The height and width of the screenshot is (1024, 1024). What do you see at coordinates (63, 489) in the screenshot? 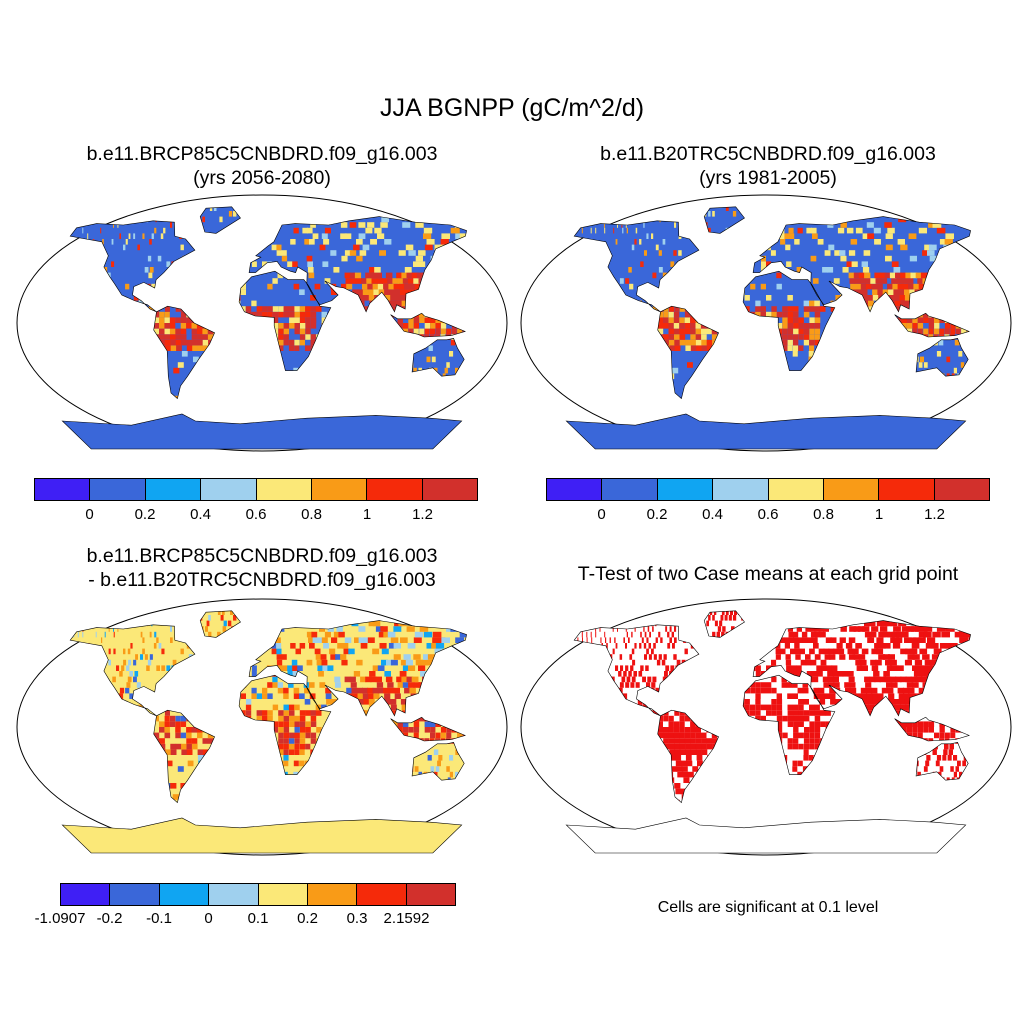
I see `colorbar-cell` at bounding box center [63, 489].